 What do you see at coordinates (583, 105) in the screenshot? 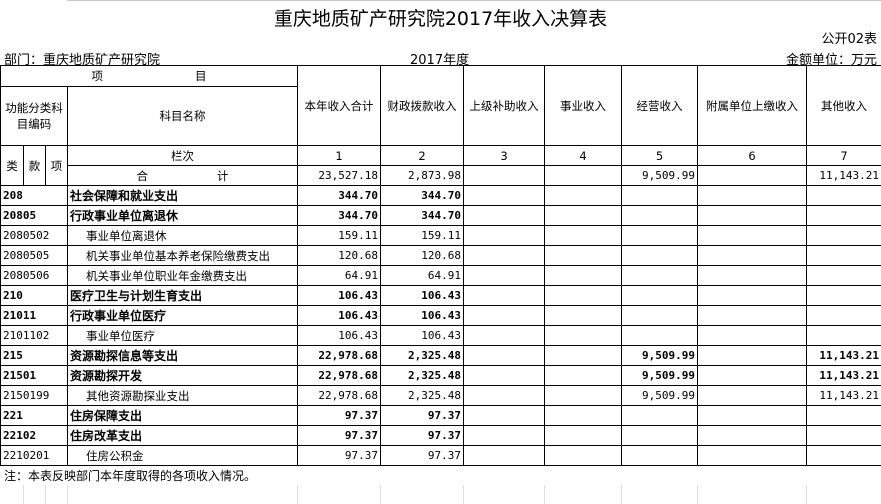
I see `col-header: 事业收入` at bounding box center [583, 105].